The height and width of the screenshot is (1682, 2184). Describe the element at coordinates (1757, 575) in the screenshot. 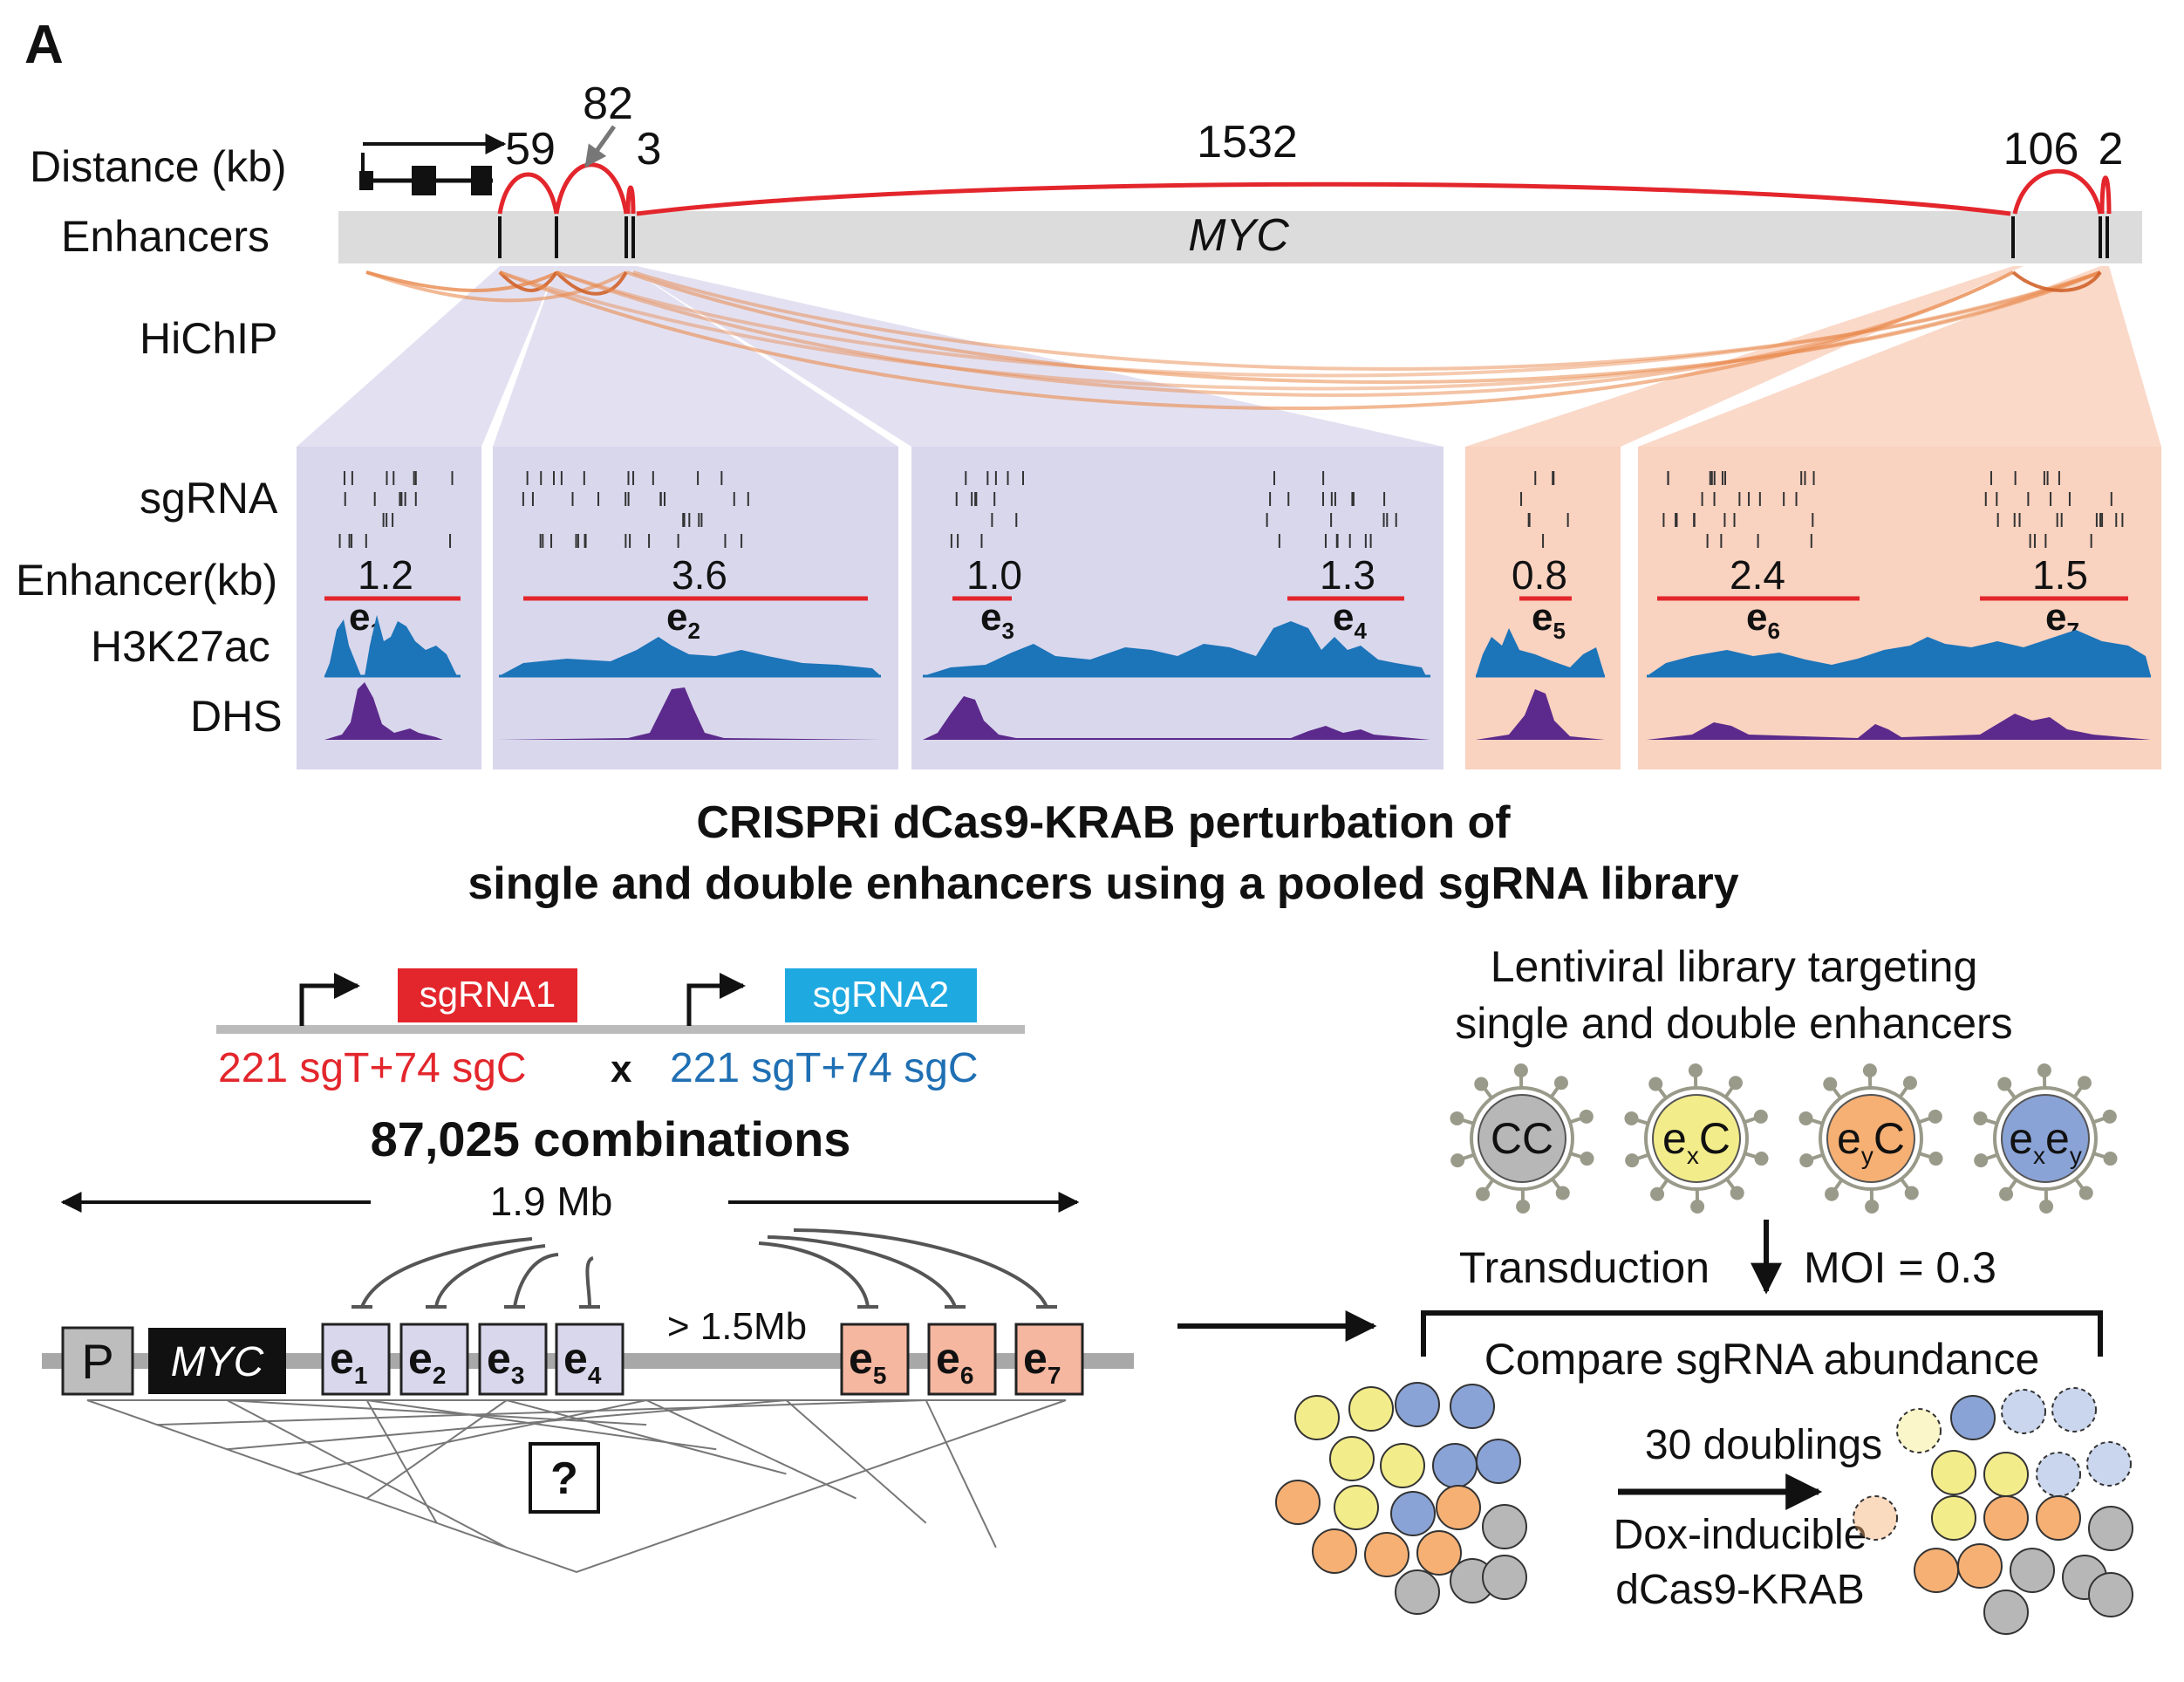

I see `enhancer-size-e6: 2.4` at that location.